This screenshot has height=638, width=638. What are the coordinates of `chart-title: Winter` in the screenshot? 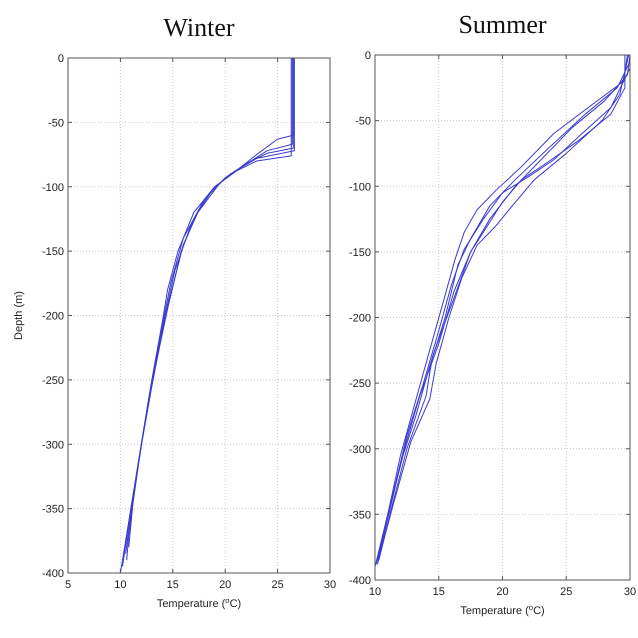 It's located at (199, 27).